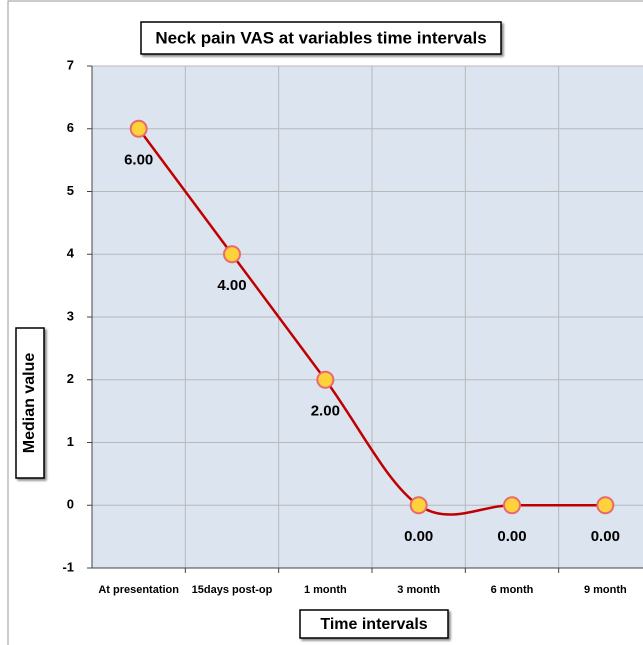 The height and width of the screenshot is (645, 643). Describe the element at coordinates (70, 190) in the screenshot. I see `y-tick-label: 5` at that location.